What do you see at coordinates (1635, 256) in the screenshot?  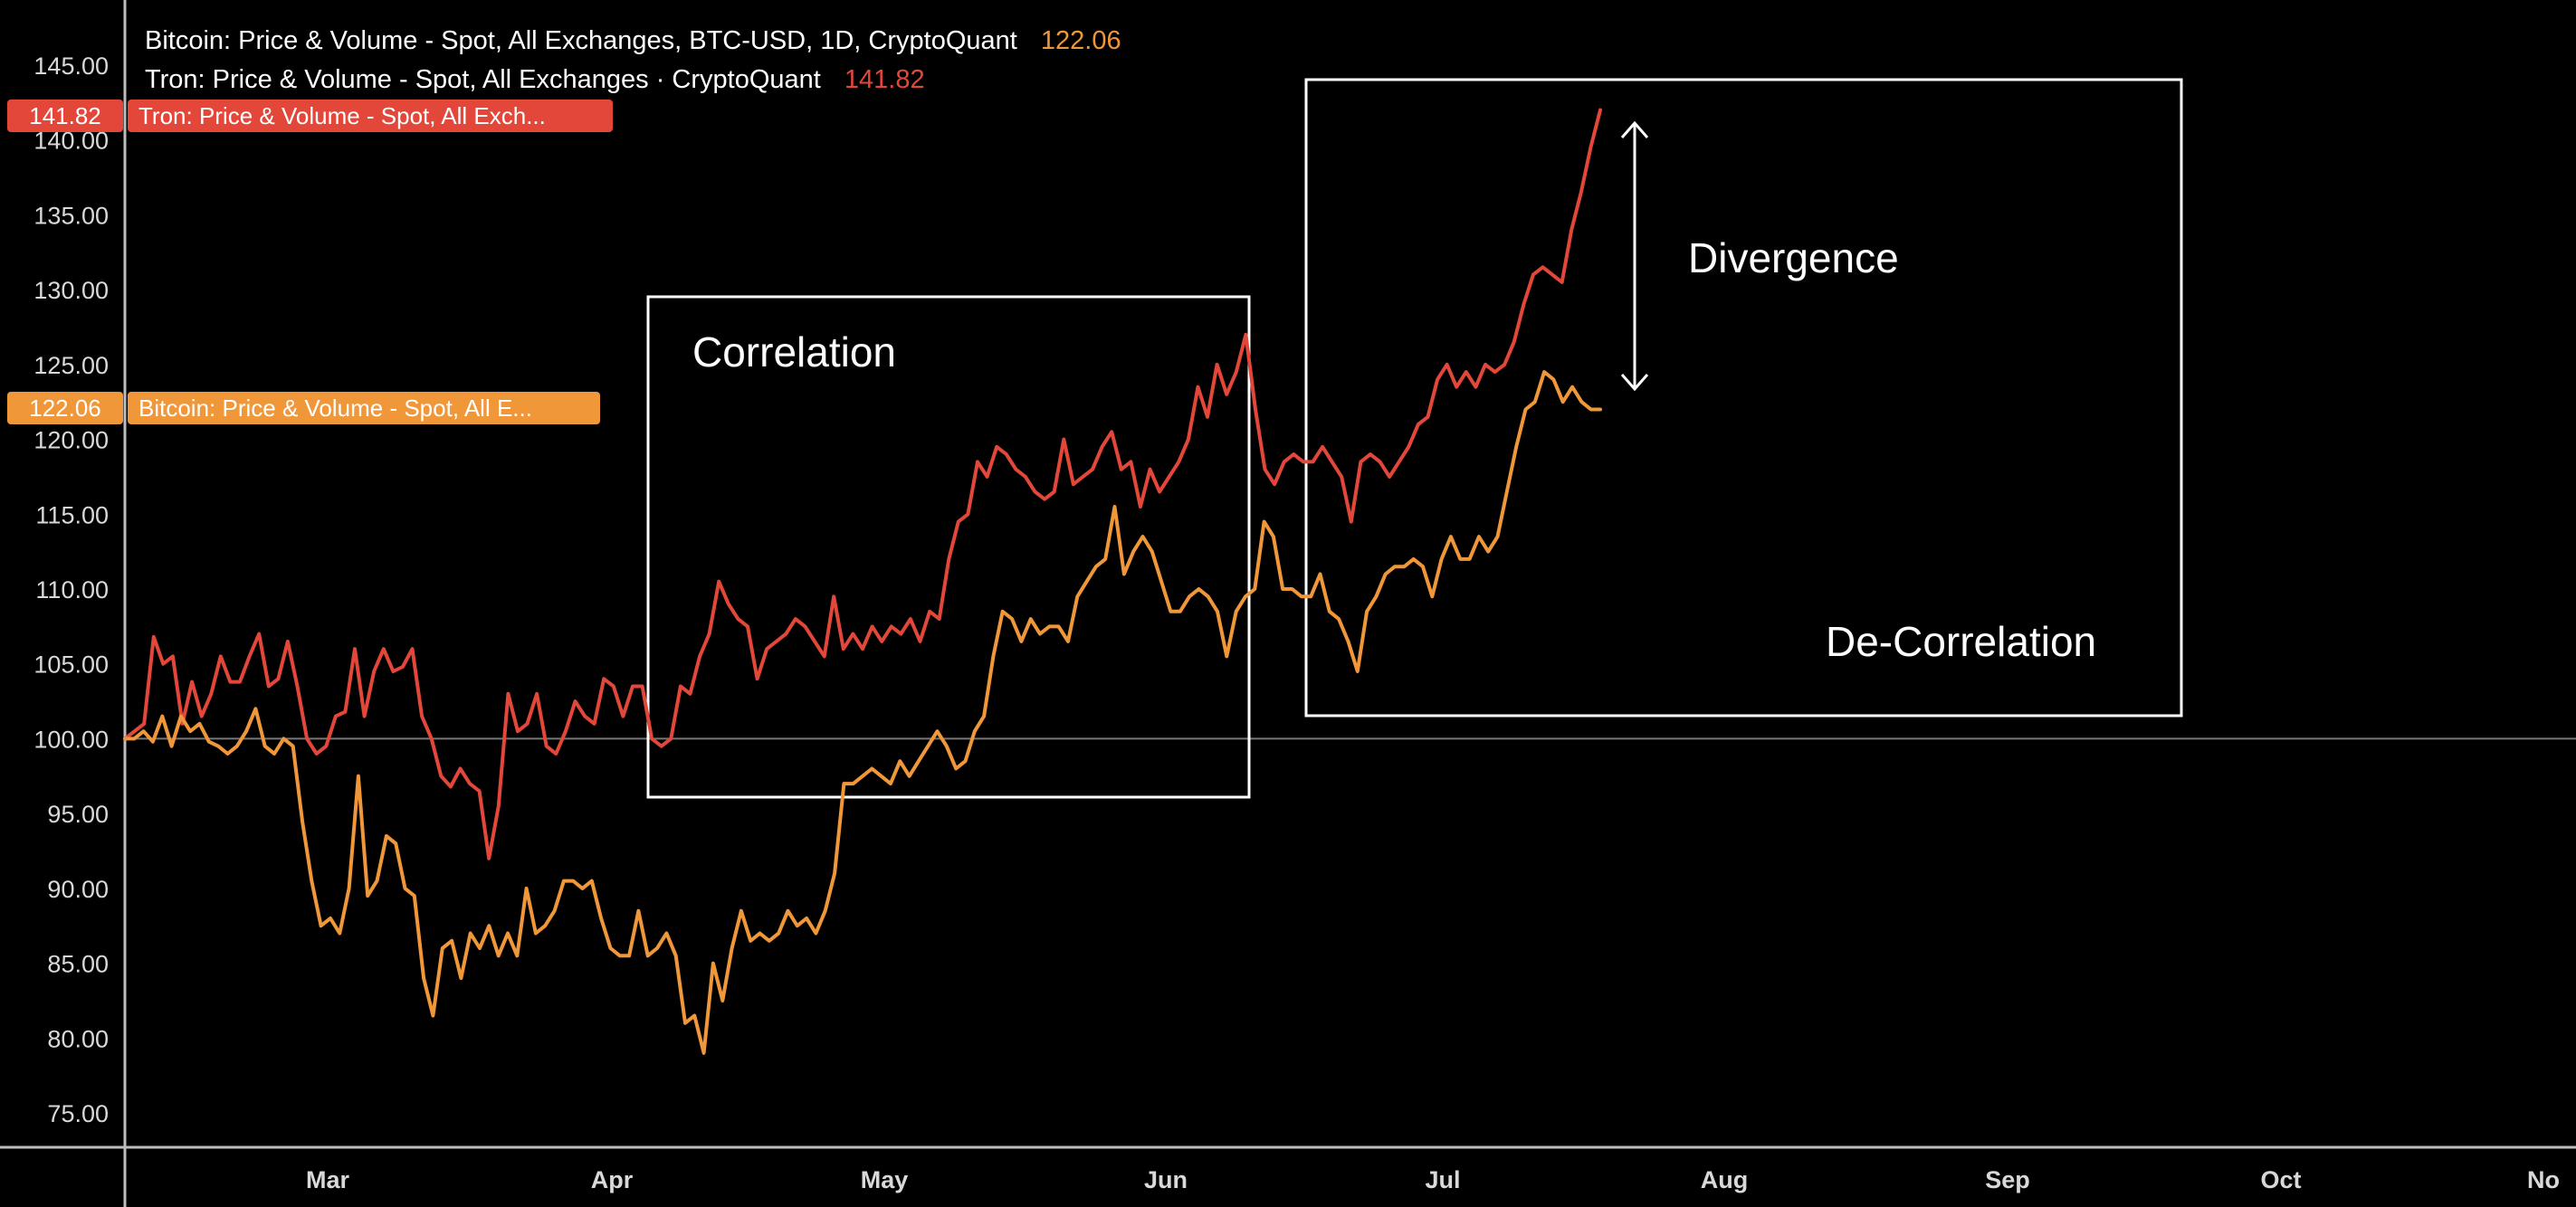 I see `divergence-arrow` at bounding box center [1635, 256].